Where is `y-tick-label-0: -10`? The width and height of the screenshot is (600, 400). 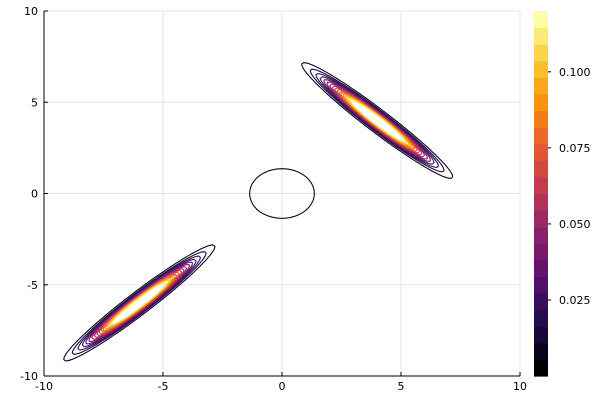 y-tick-label-0: -10 is located at coordinates (29, 376).